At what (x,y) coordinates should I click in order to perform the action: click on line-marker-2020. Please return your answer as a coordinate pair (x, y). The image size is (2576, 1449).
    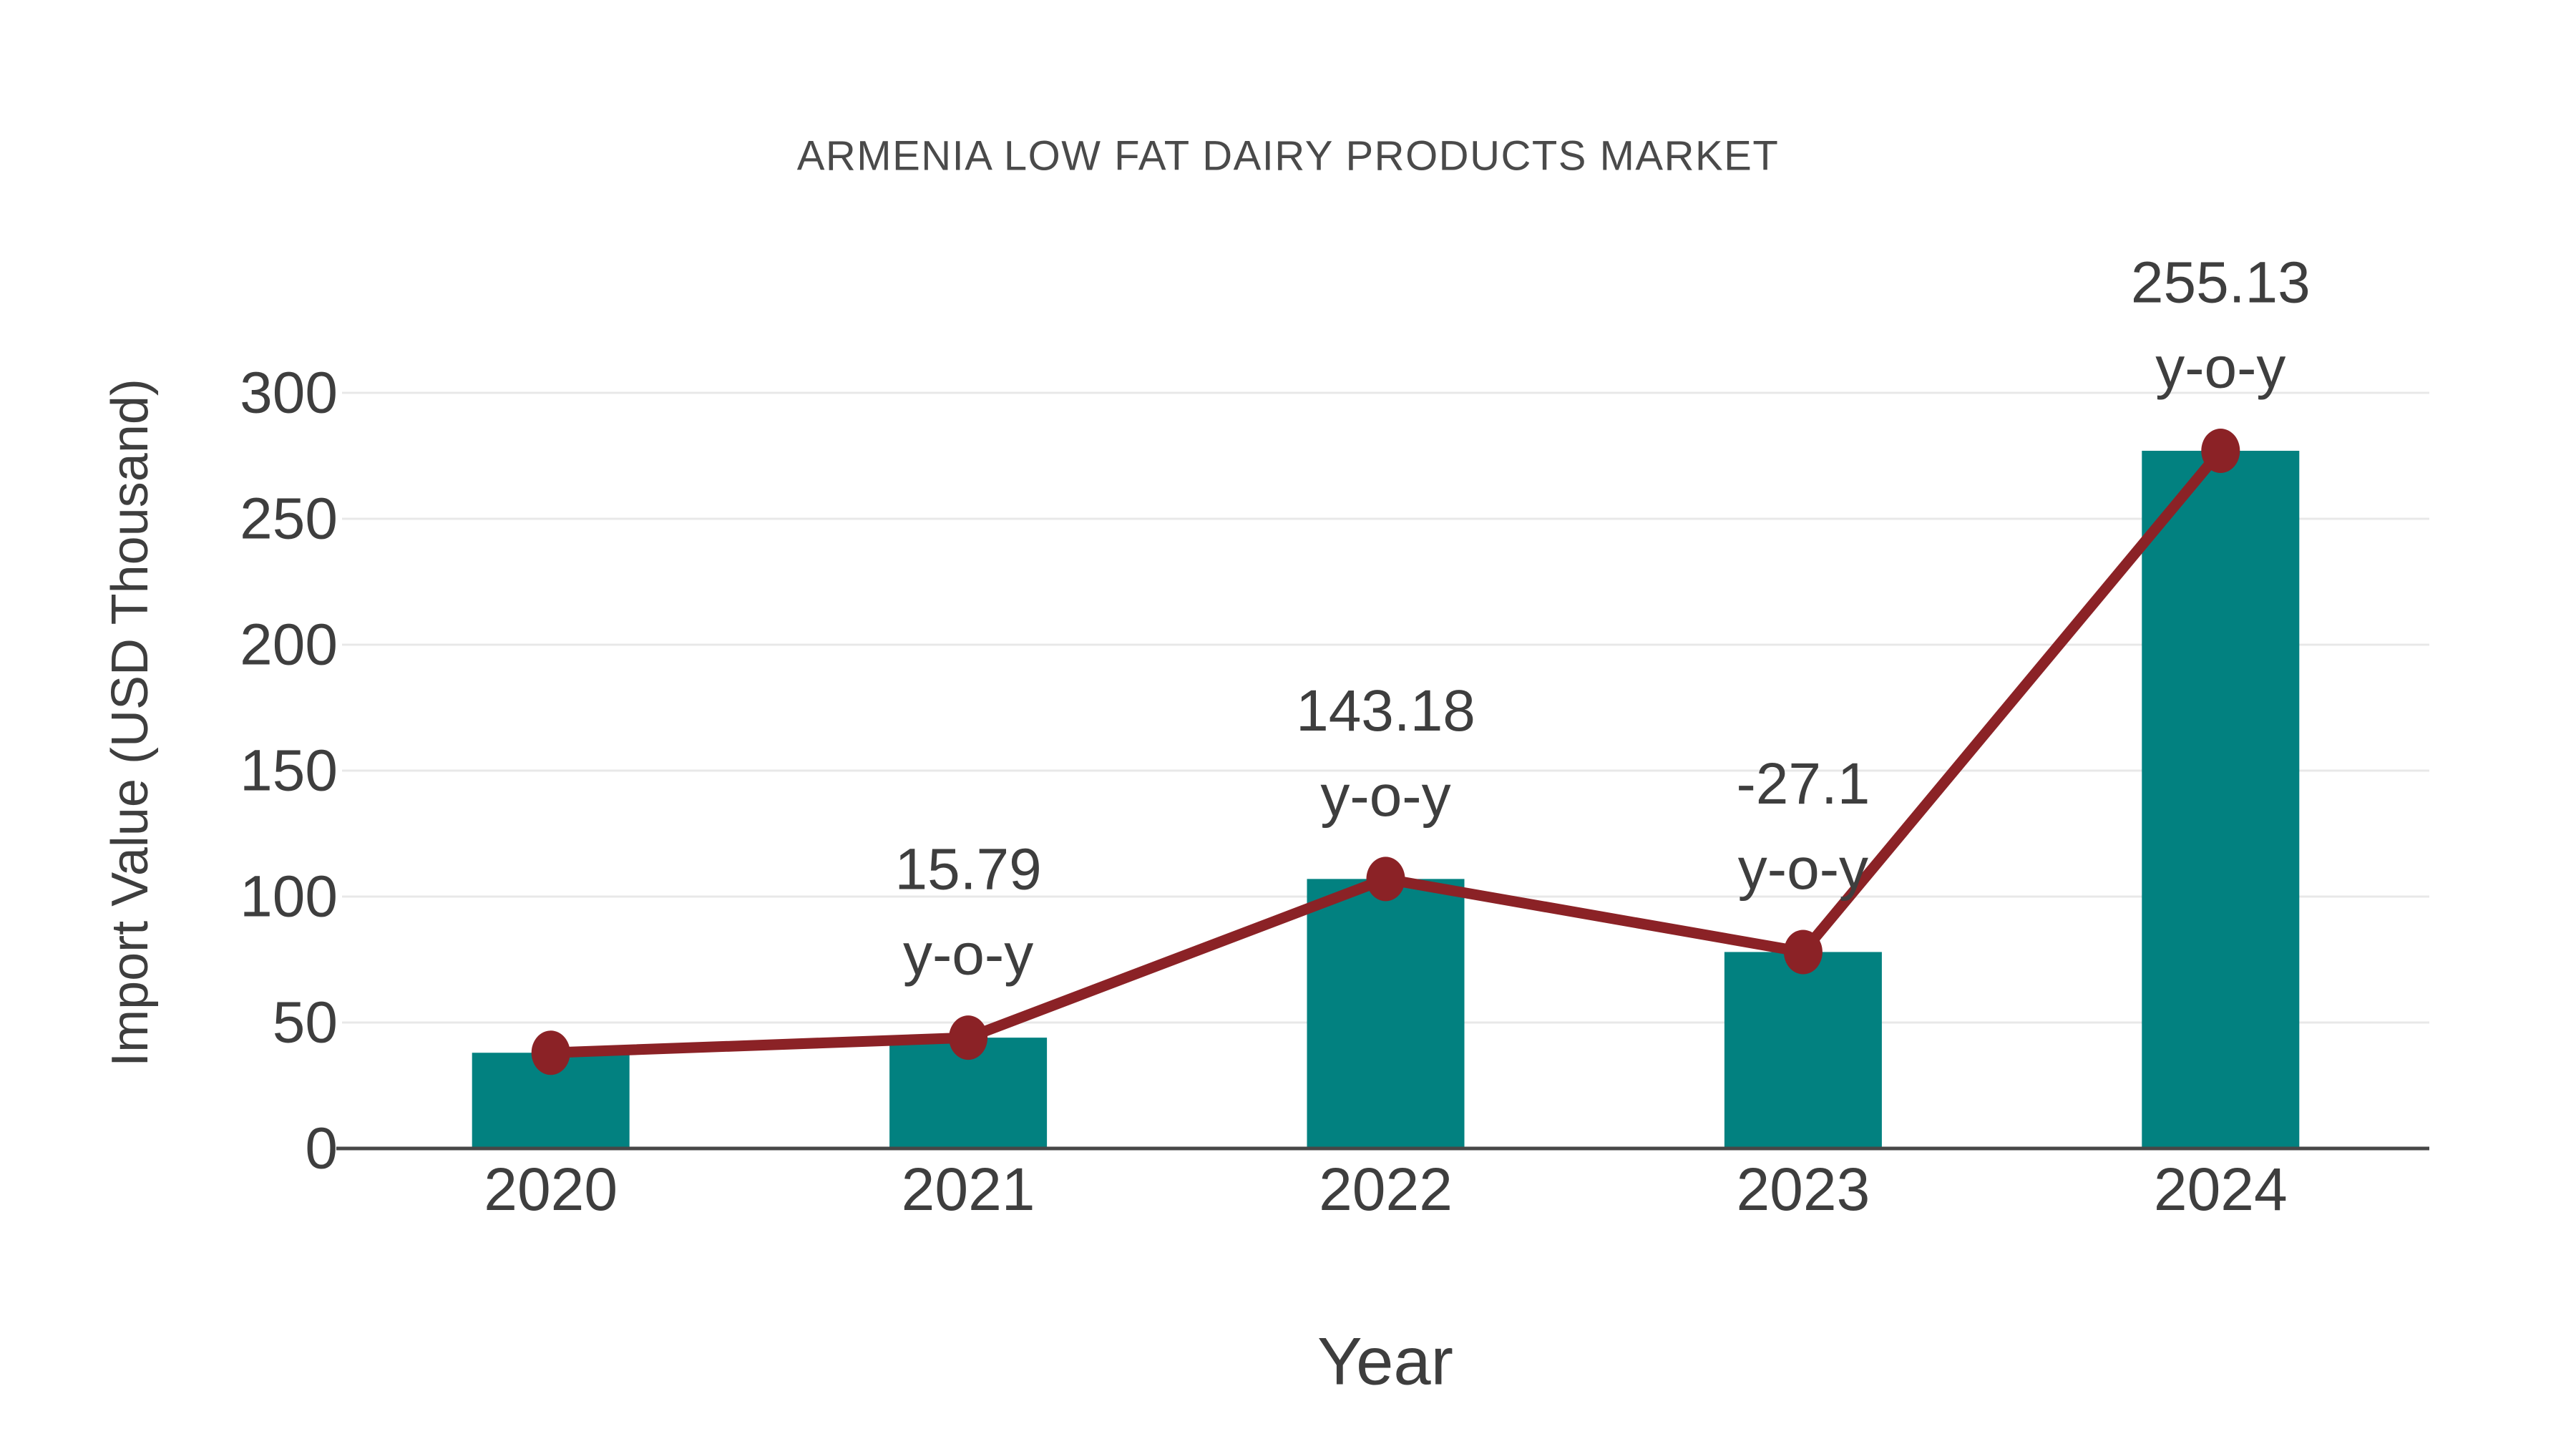
    Looking at the image, I should click on (550, 1052).